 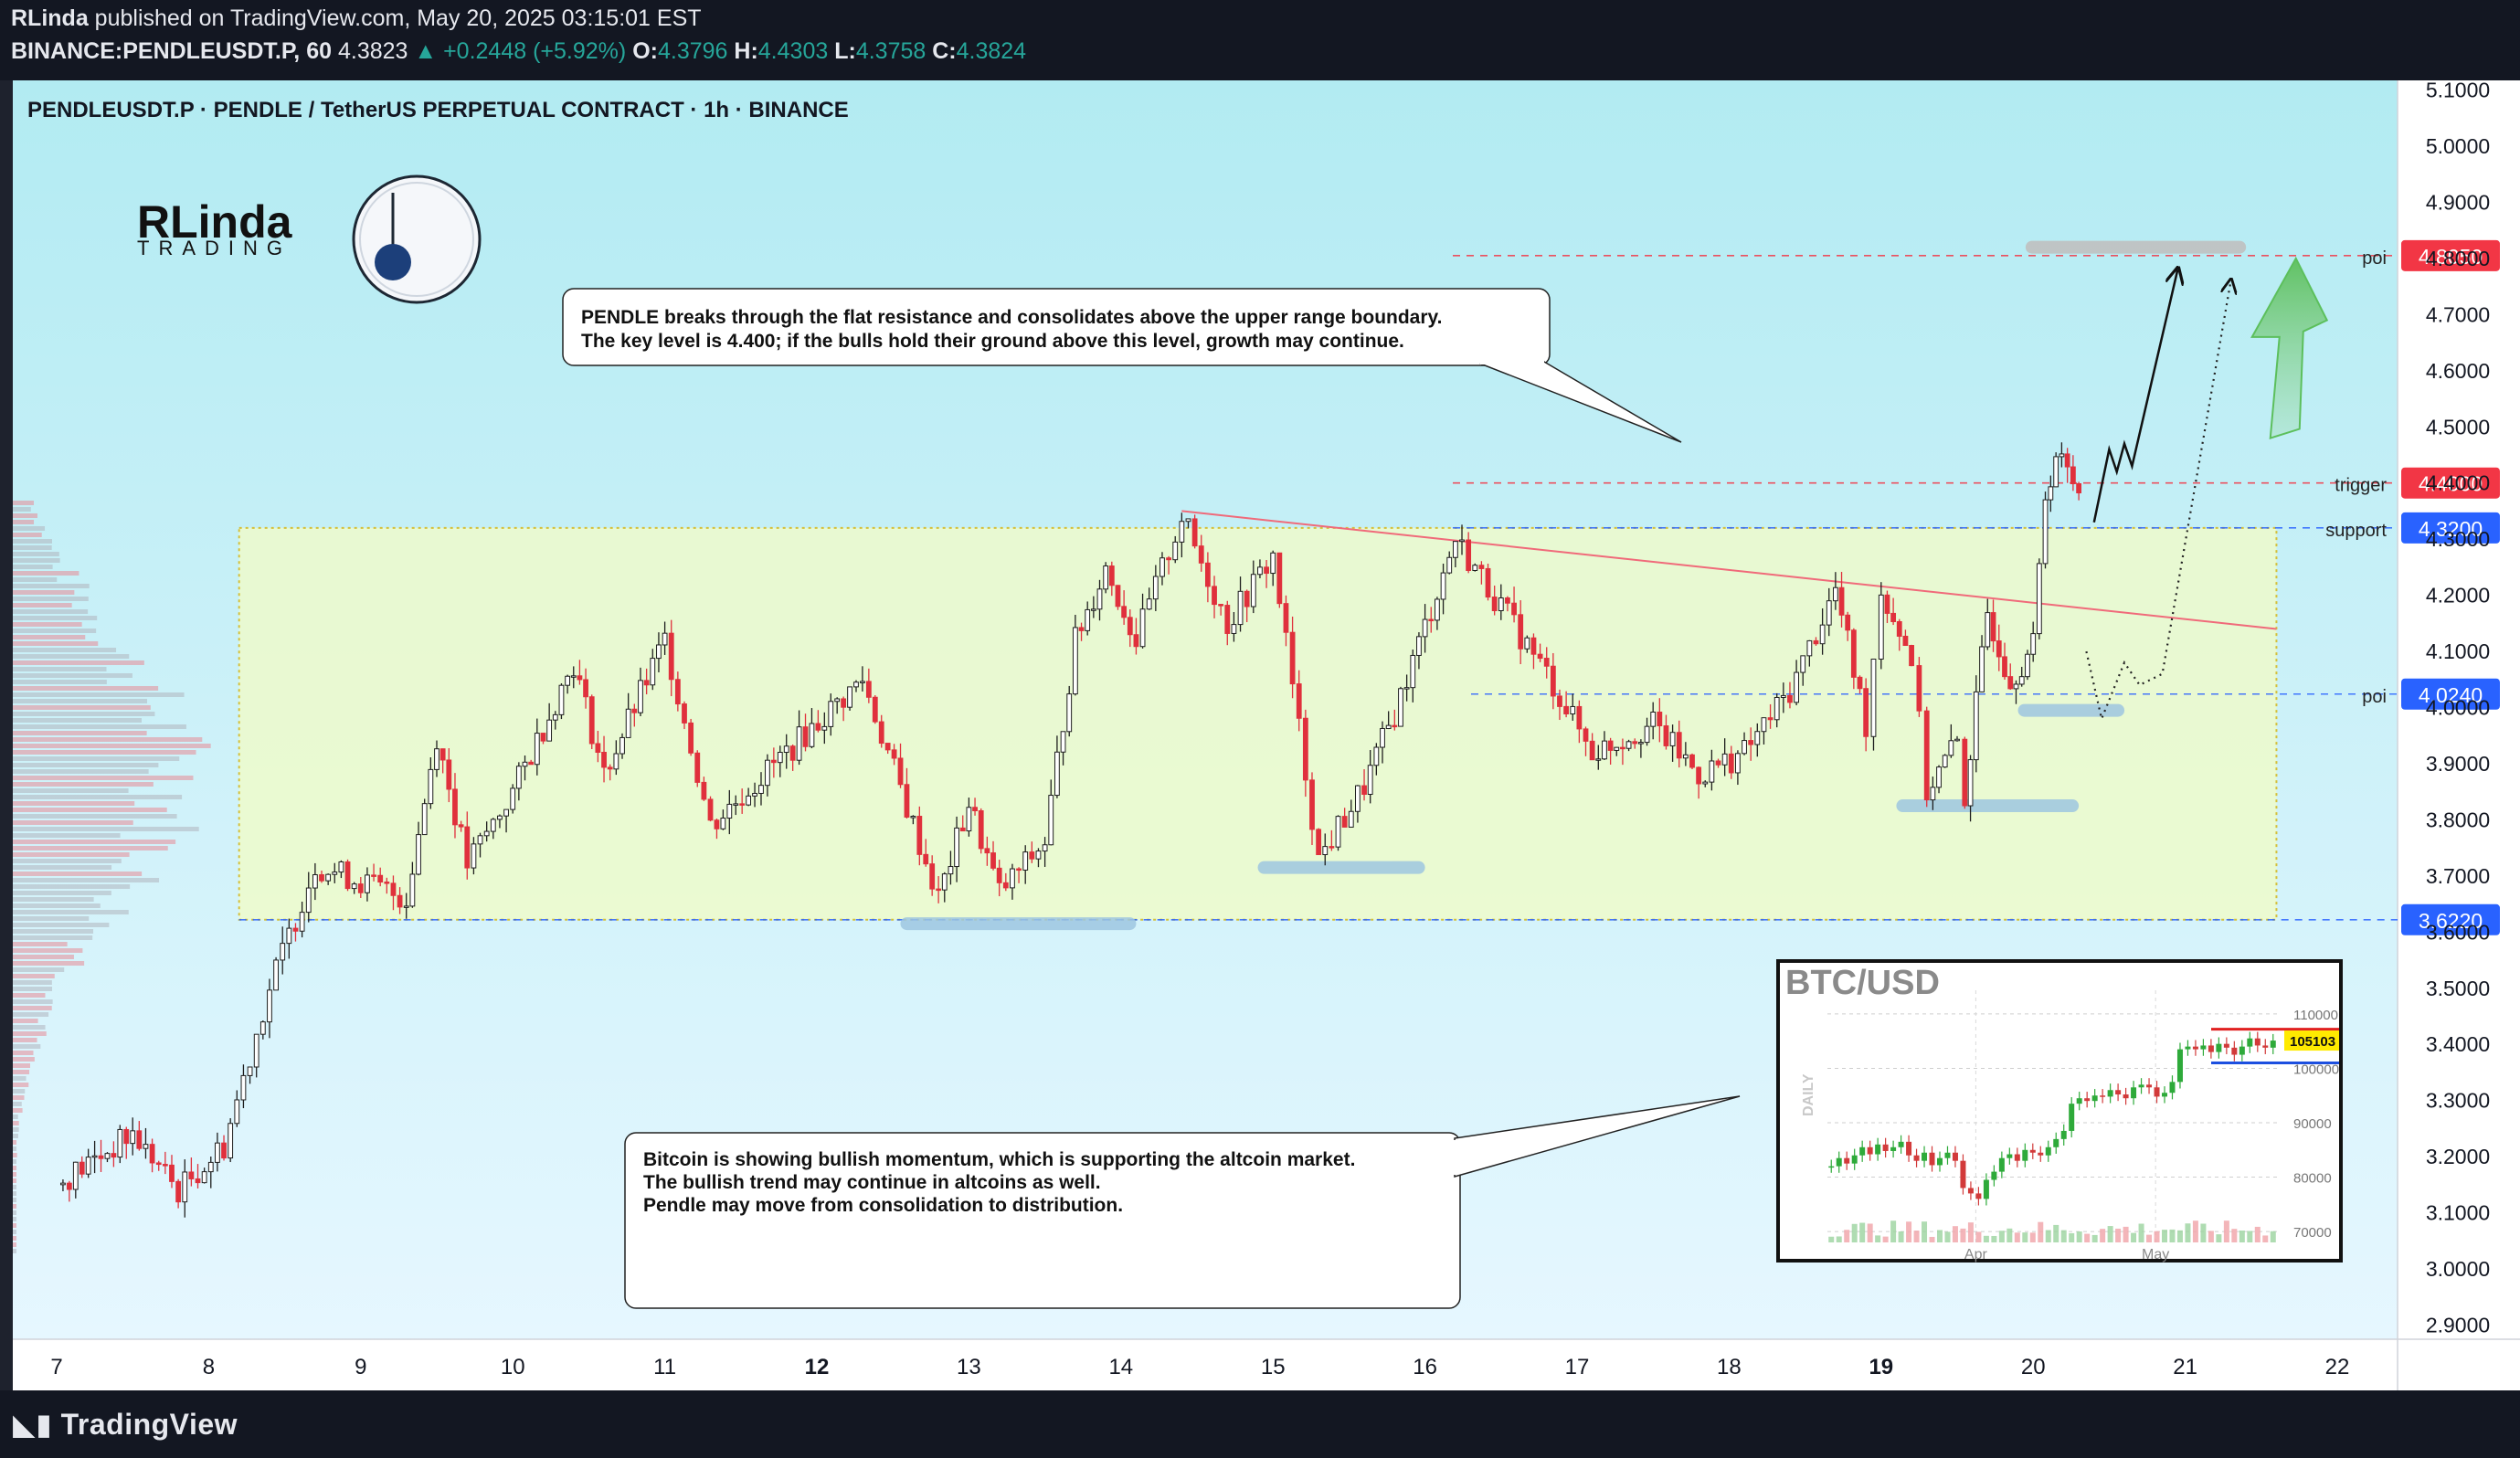 What do you see at coordinates (149, 1424) in the screenshot?
I see `tradingview-brand-text: TradingView` at bounding box center [149, 1424].